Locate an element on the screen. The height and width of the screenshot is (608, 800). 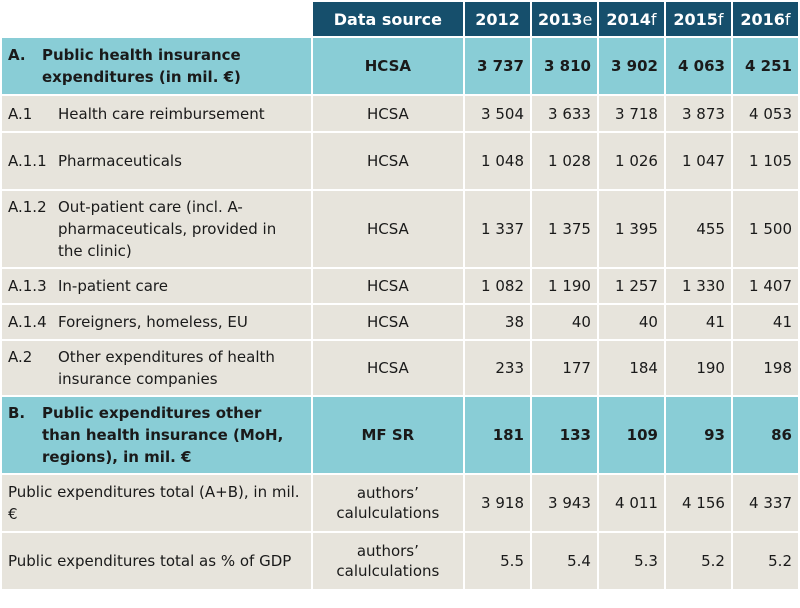
row-label: Foreigners, homeless, EU is located at coordinates (153, 322).